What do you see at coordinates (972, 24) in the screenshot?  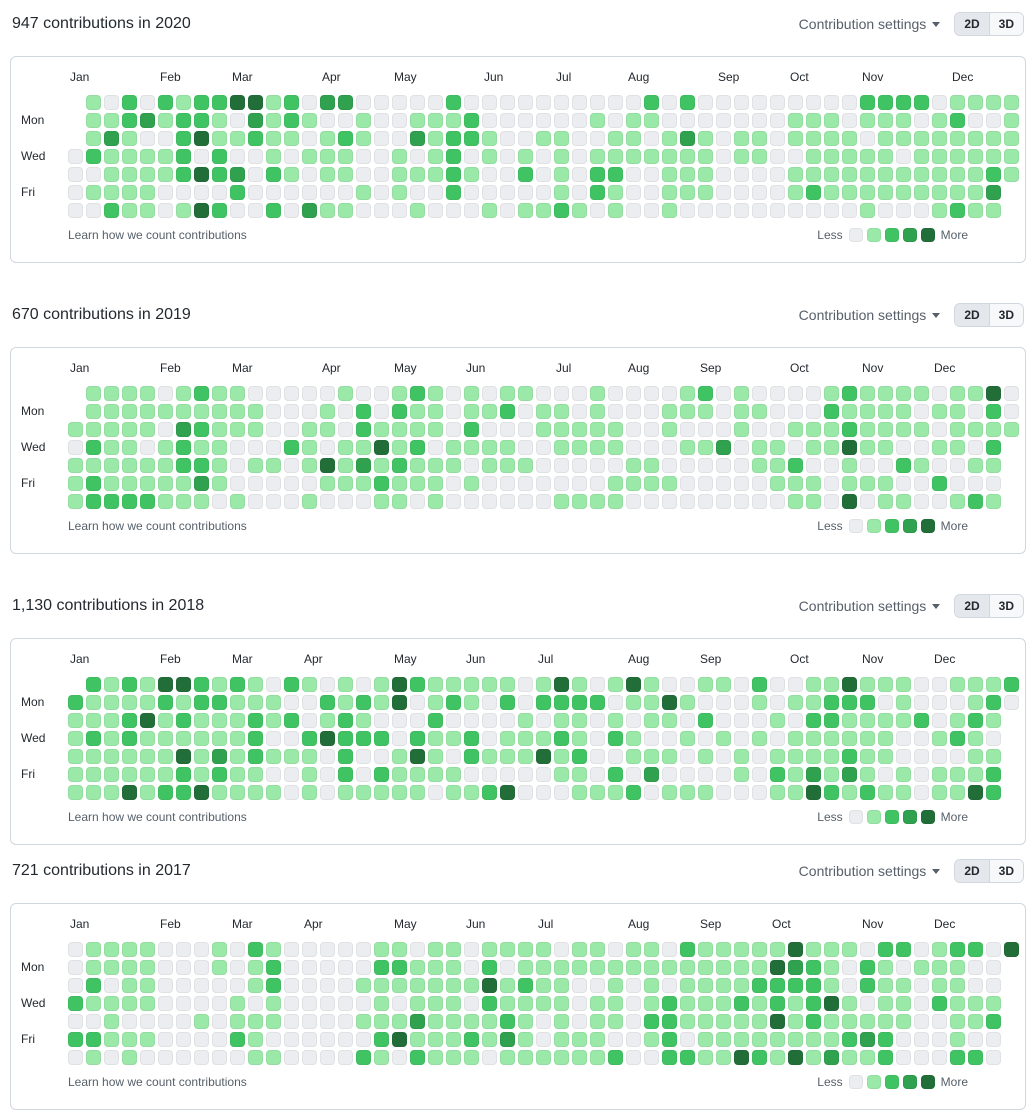 I see `toggle-2d-button: 2D` at bounding box center [972, 24].